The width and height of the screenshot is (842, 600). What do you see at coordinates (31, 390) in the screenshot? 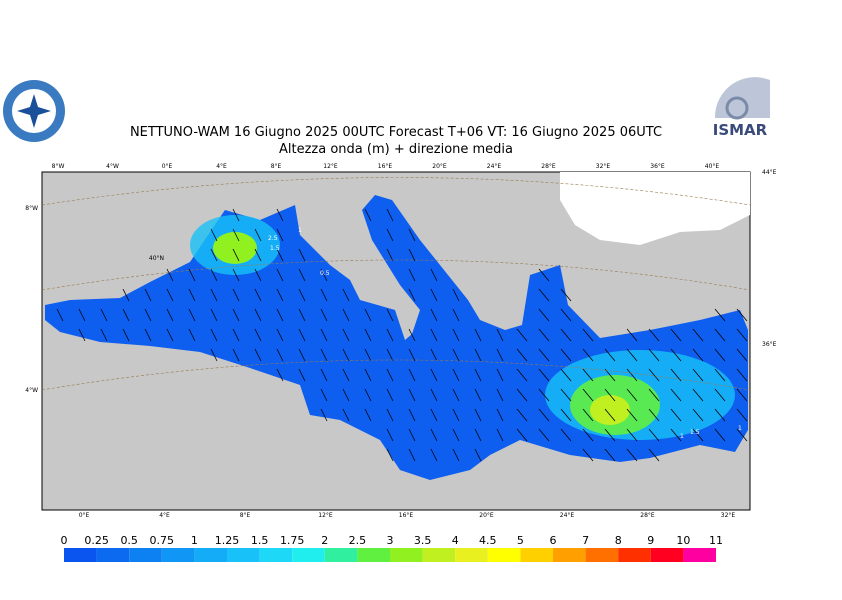
I see `lat-label: 4°W` at bounding box center [31, 390].